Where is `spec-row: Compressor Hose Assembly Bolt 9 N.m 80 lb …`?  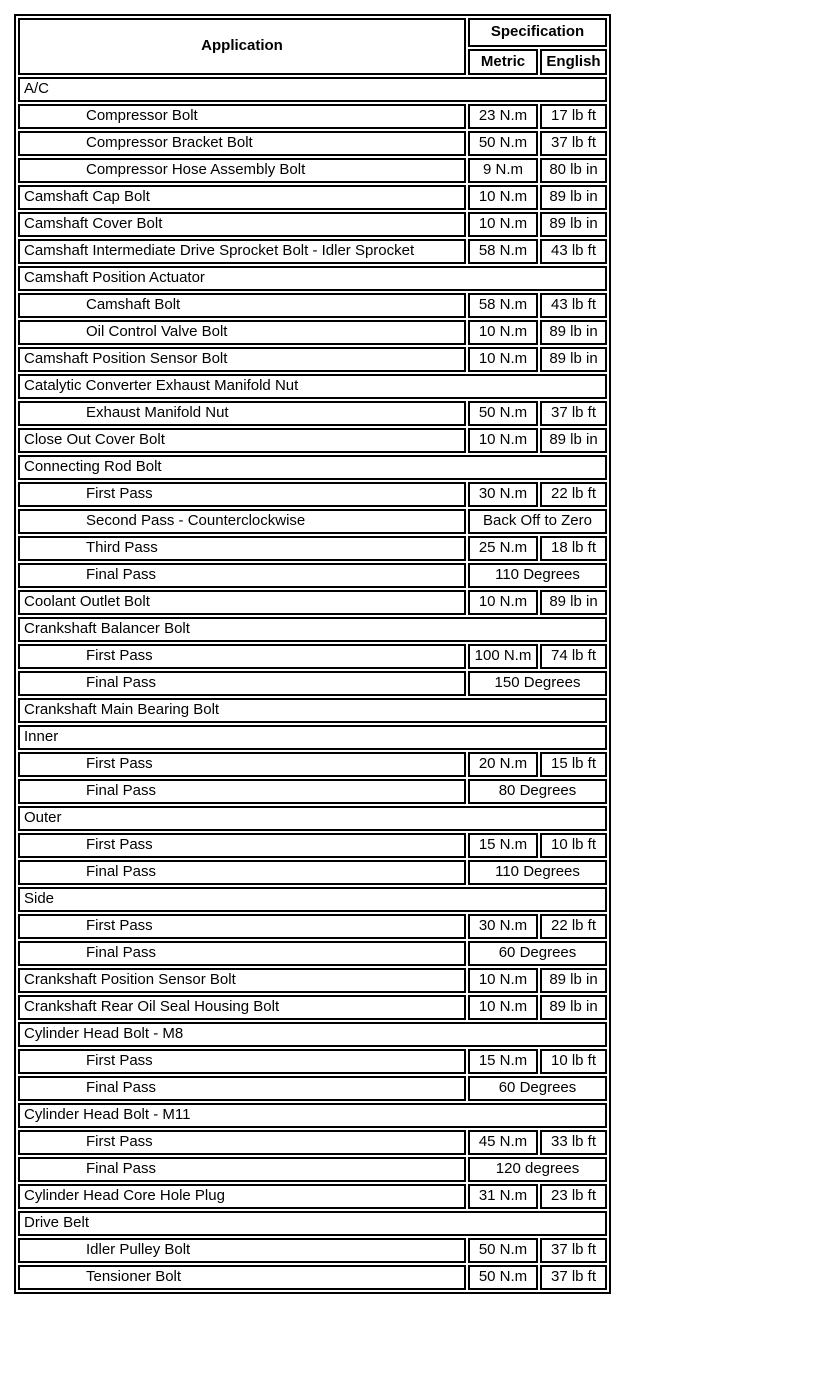
spec-row: Compressor Hose Assembly Bolt 9 N.m 80 lb … is located at coordinates (312, 170).